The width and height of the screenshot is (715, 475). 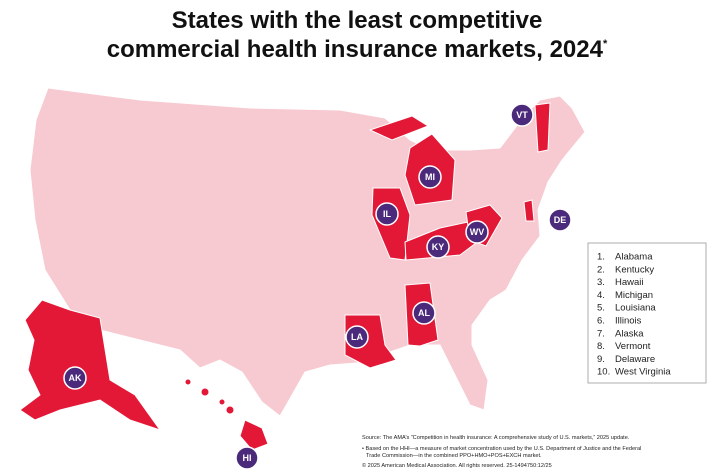 I want to click on rank-number: 2., so click(x=601, y=269).